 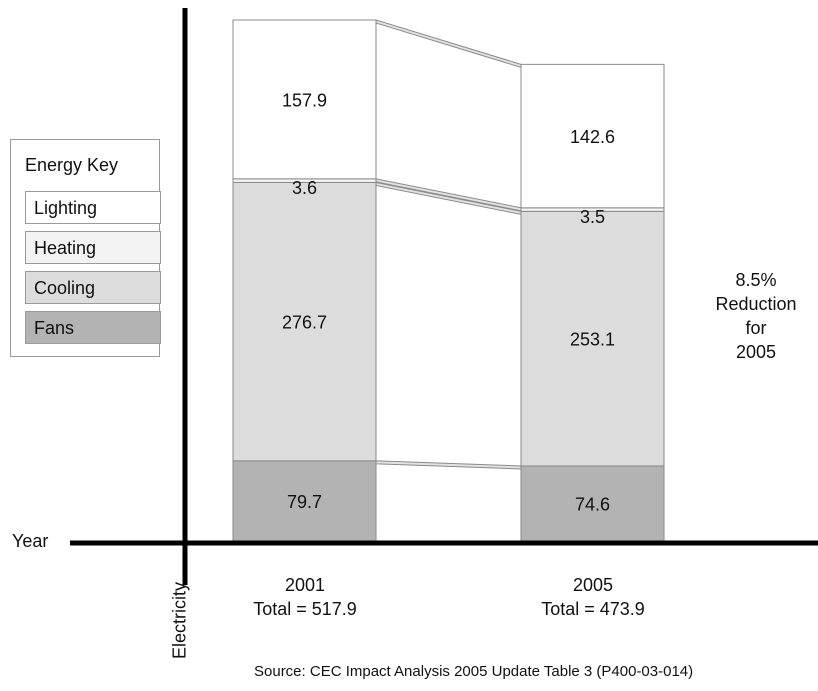 What do you see at coordinates (592, 217) in the screenshot?
I see `data-label-2005-heating: 3.5` at bounding box center [592, 217].